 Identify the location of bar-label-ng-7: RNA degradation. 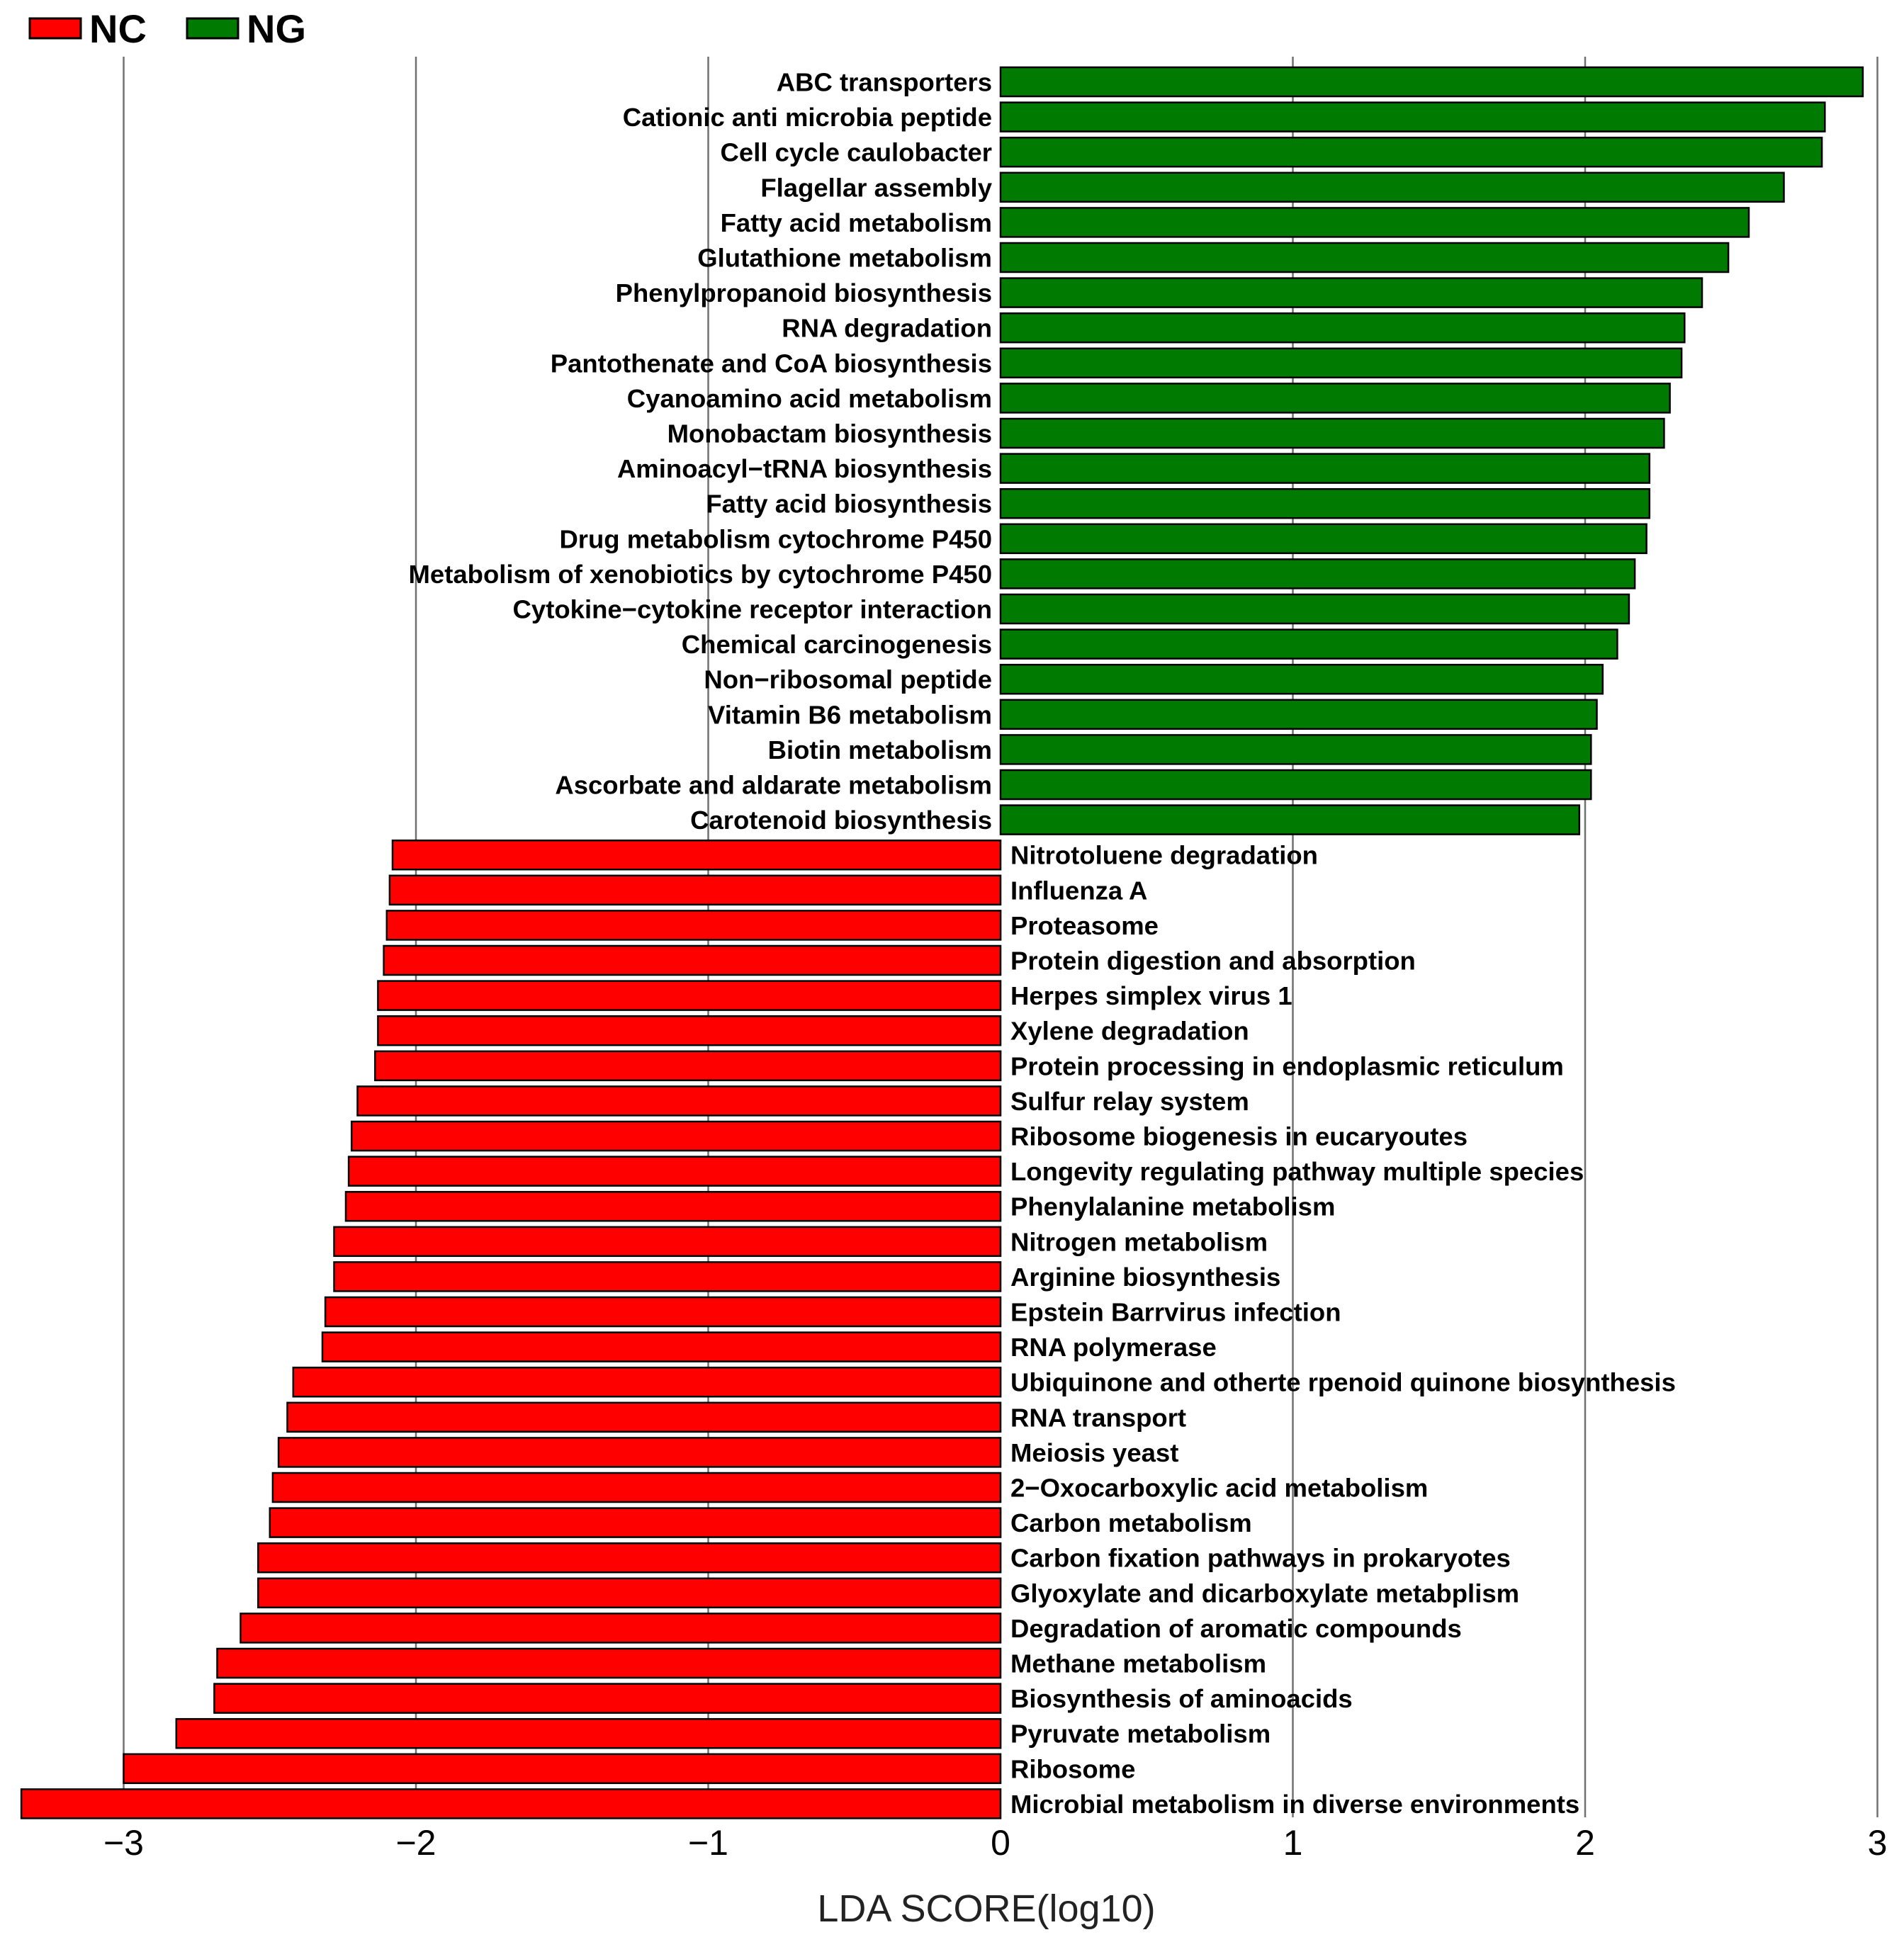
(887, 328).